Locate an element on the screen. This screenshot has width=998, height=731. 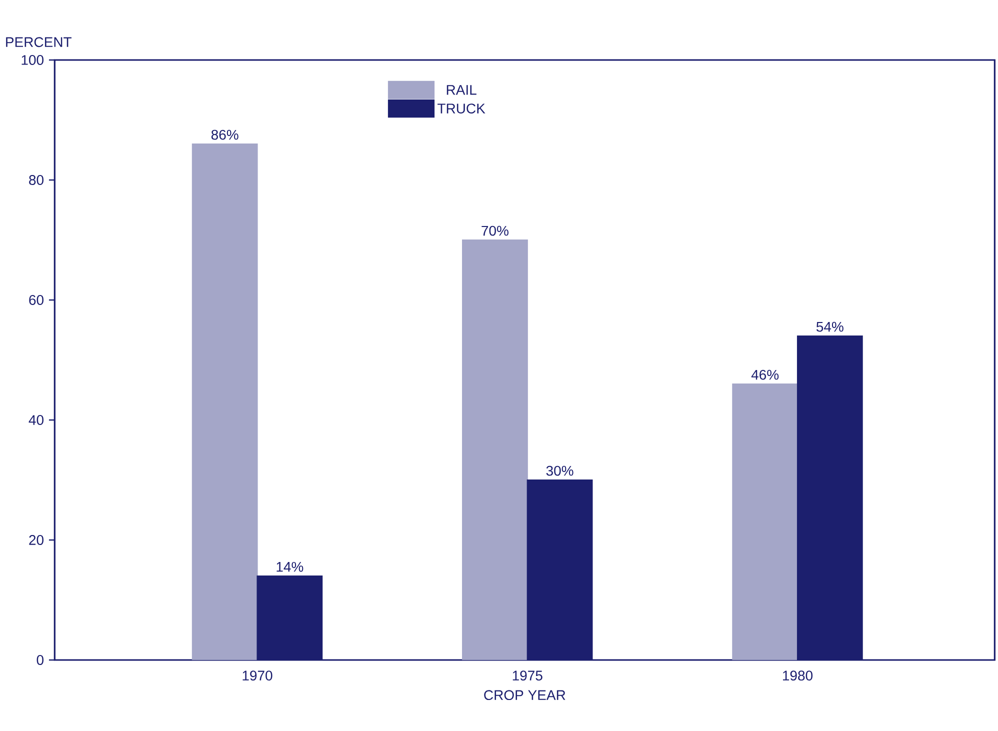
data-label: 86% is located at coordinates (224, 135).